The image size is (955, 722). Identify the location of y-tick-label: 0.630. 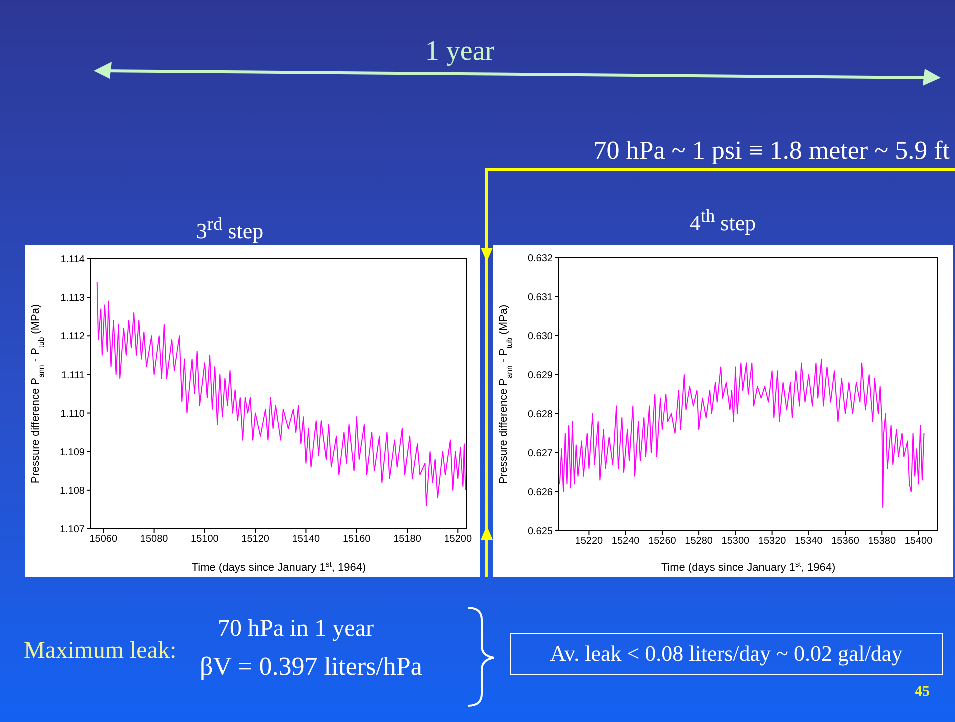
(541, 337).